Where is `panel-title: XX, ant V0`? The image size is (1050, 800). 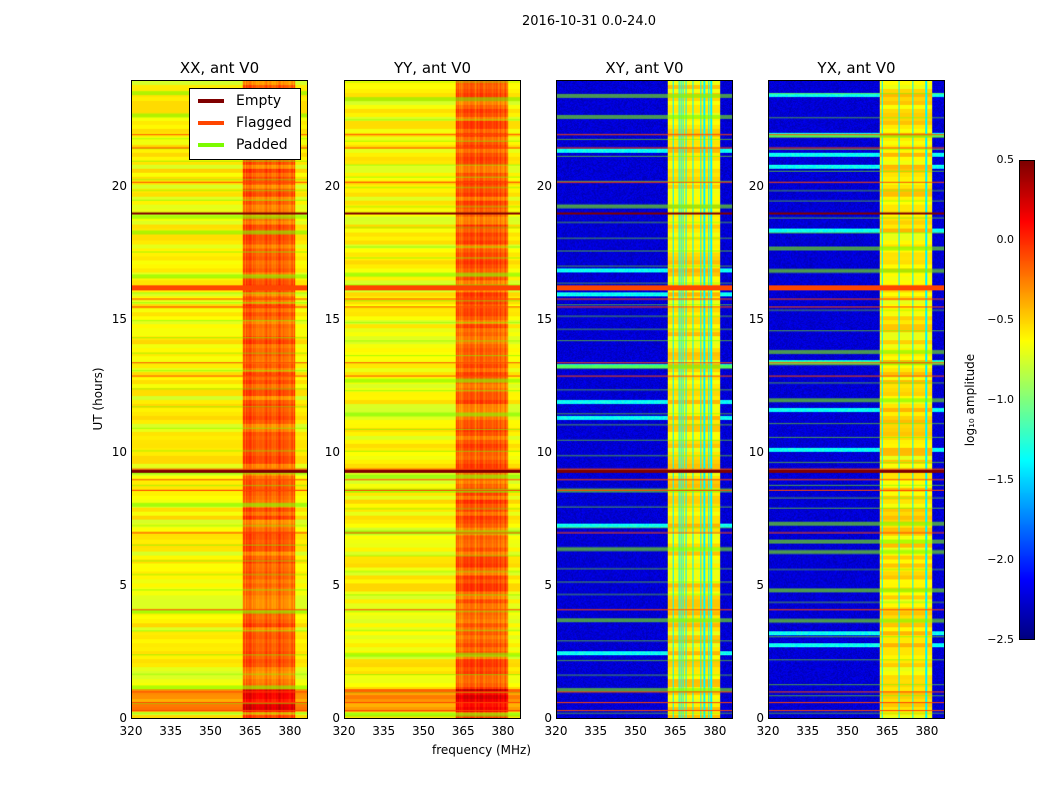
panel-title: XX, ant V0 is located at coordinates (219, 68).